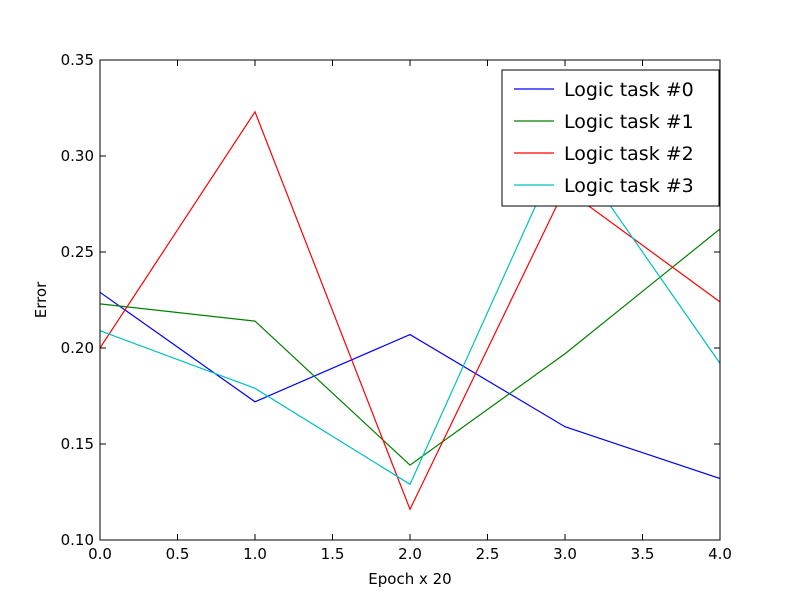 The width and height of the screenshot is (800, 600). I want to click on y-axis-label: Error, so click(41, 299).